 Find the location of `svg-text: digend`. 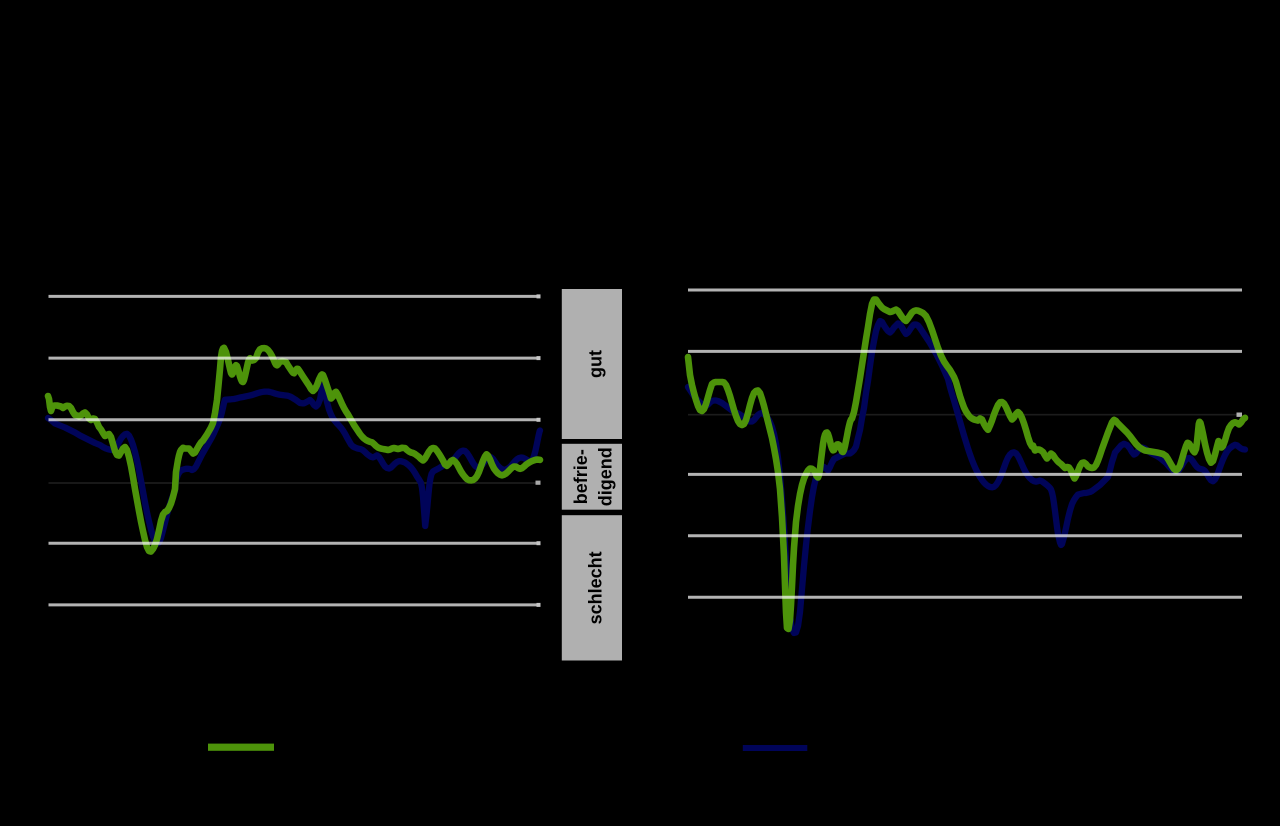

svg-text: digend is located at coordinates (606, 476).